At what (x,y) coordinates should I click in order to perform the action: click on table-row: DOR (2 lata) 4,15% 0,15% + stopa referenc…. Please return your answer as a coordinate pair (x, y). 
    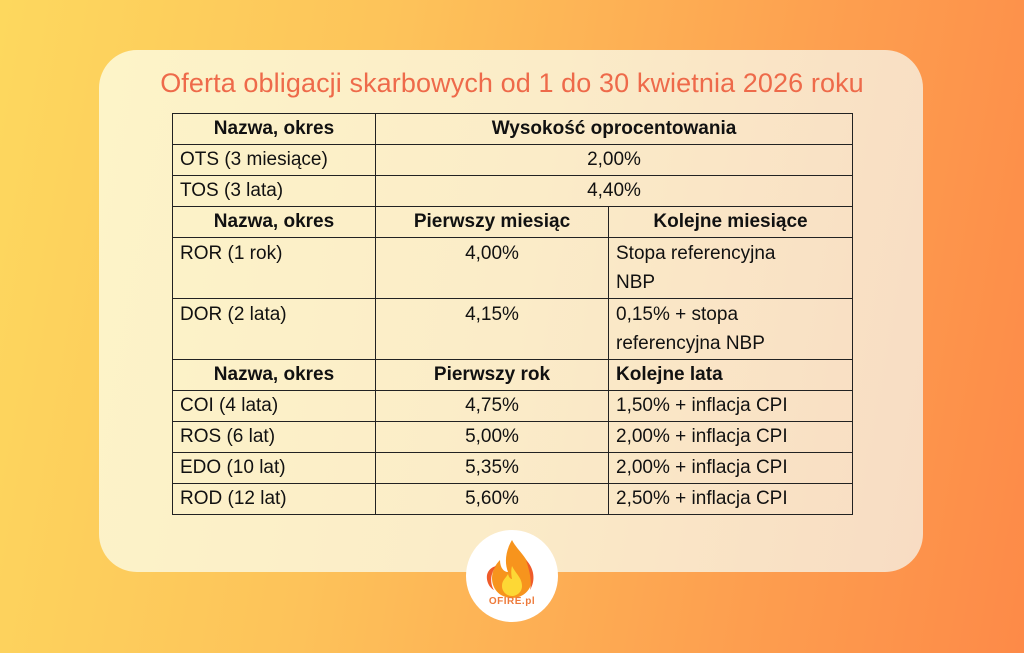
    Looking at the image, I should click on (513, 329).